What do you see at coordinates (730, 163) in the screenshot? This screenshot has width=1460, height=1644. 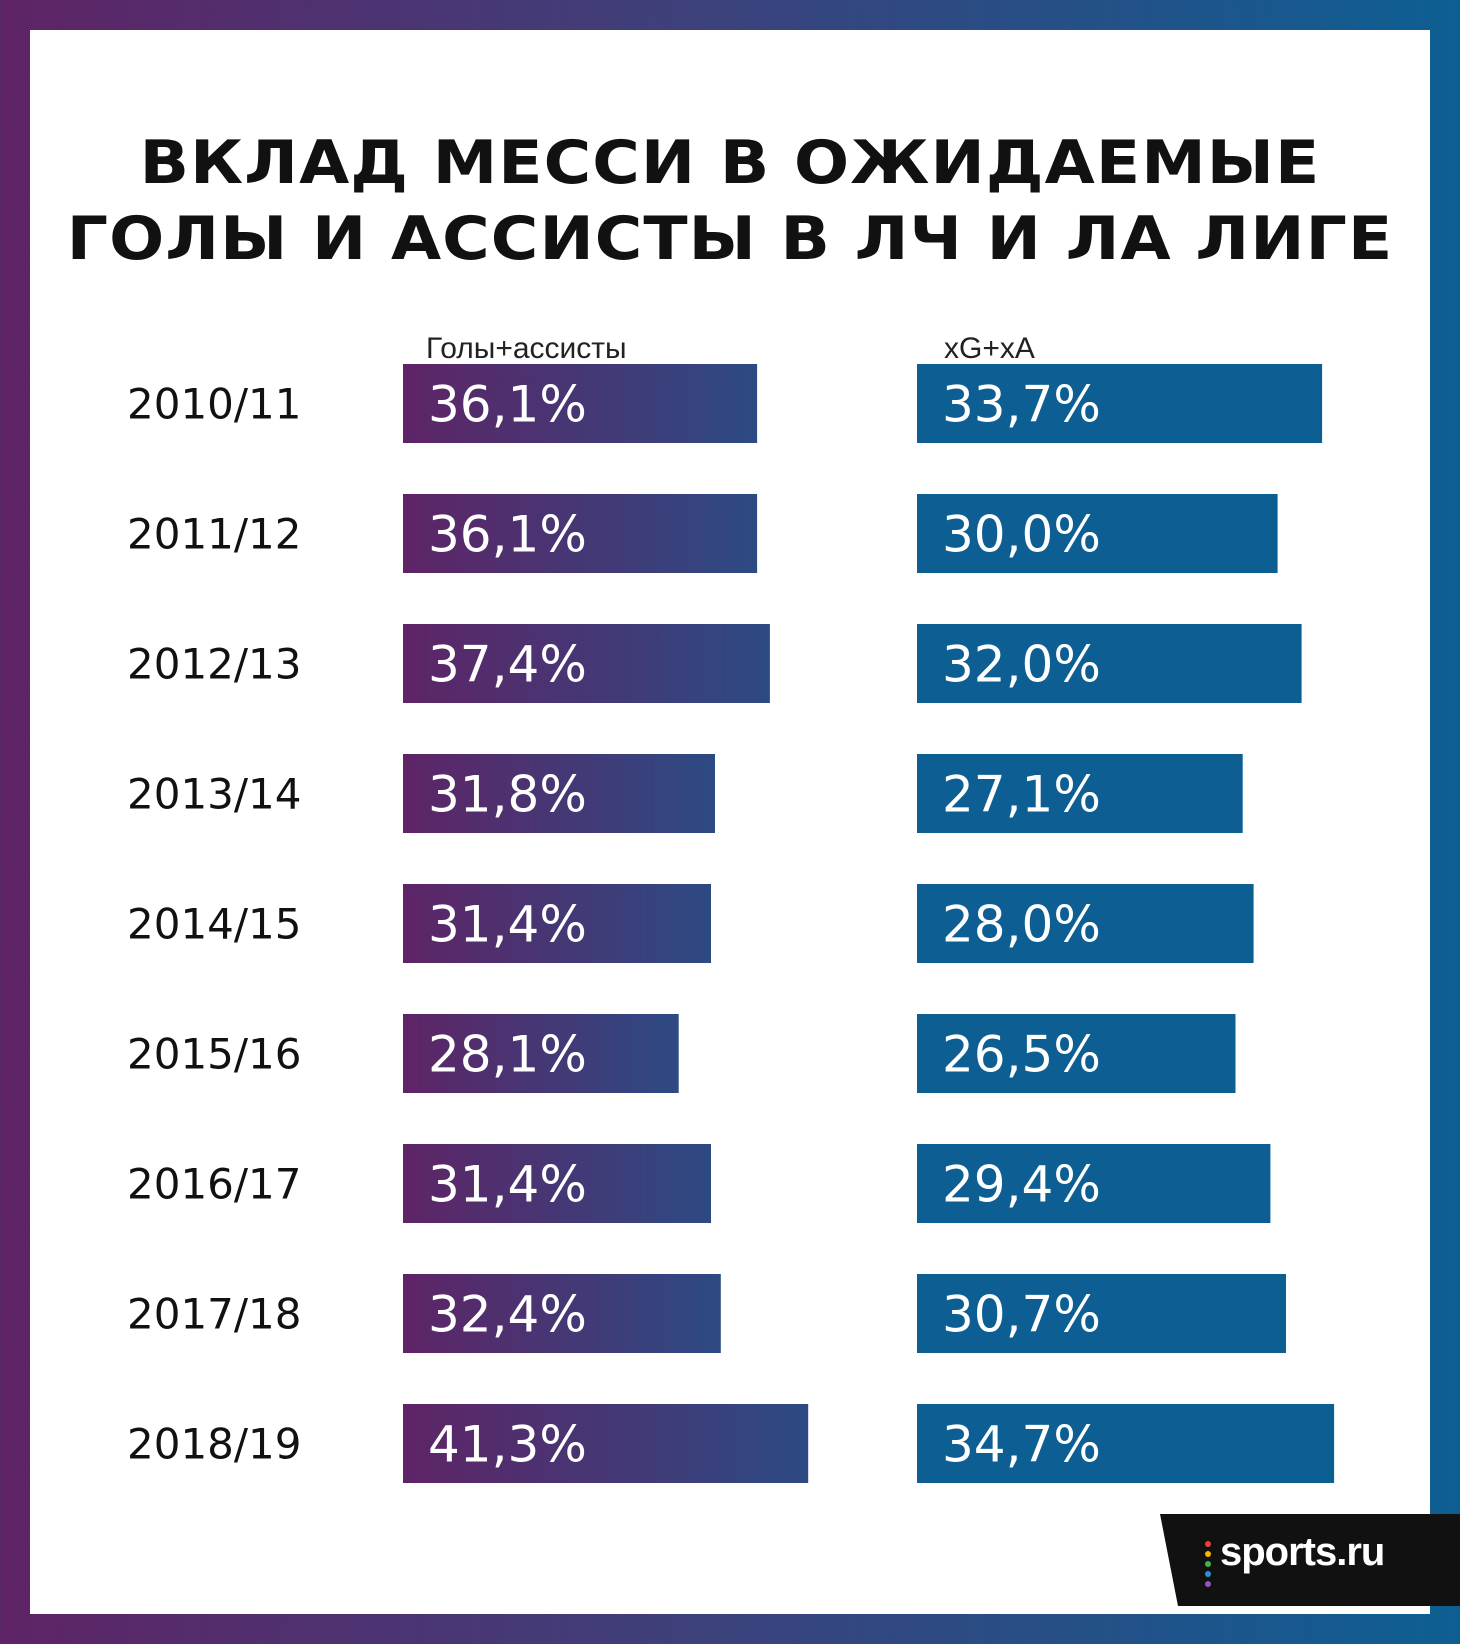 I see `chart-title-line-1: ВКЛАД МЕССИ В ОЖИДАЕМЫЕ` at bounding box center [730, 163].